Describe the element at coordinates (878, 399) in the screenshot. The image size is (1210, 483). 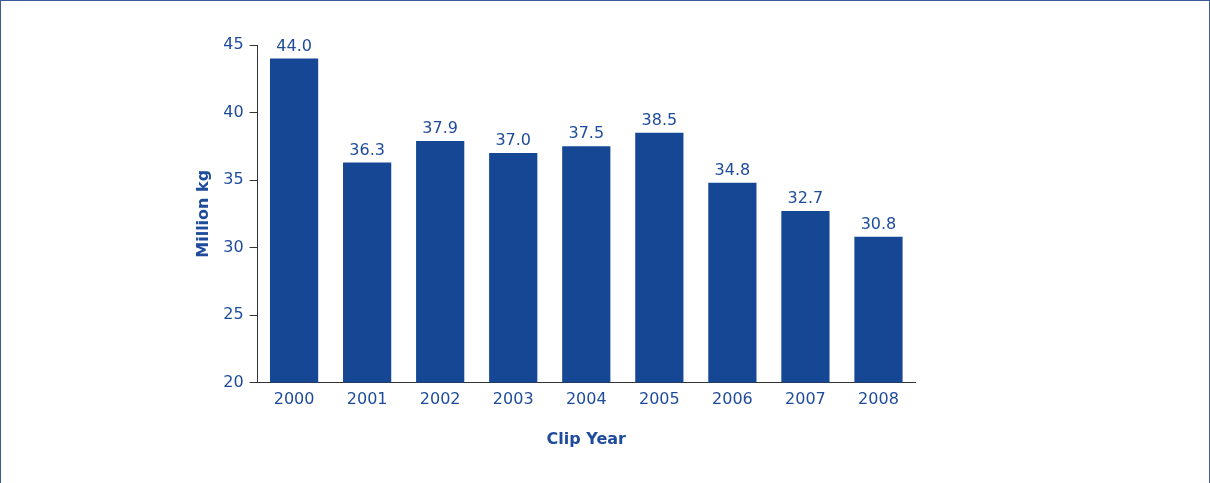
I see `x-tick-label: 2008` at that location.